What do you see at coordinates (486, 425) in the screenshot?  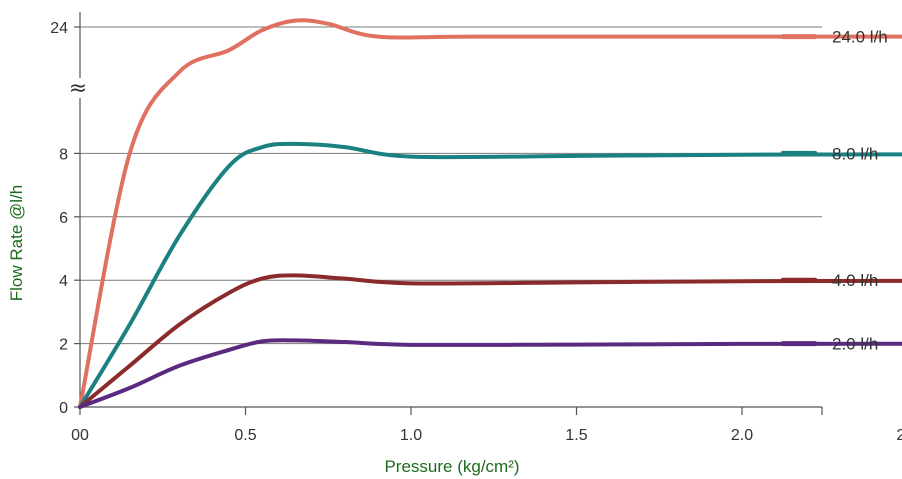 I see `x-ticks: 000.51.01.52.02.53.03.54.0` at bounding box center [486, 425].